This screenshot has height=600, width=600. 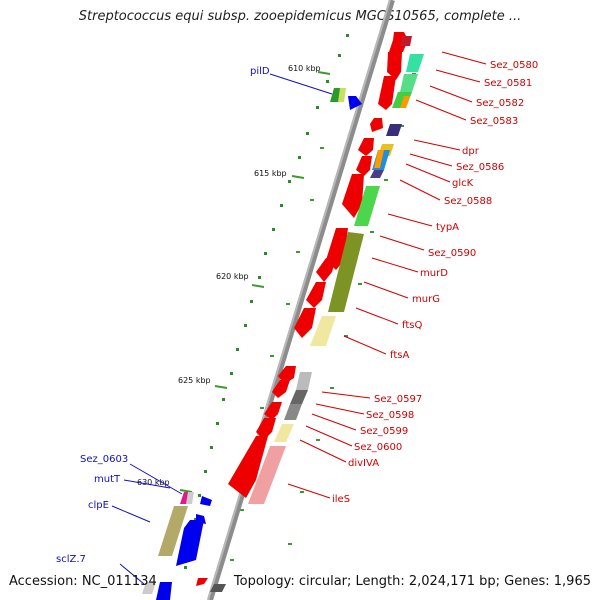 What do you see at coordinates (153, 482) in the screenshot?
I see `kbp-label-630: 630 kbp` at bounding box center [153, 482].